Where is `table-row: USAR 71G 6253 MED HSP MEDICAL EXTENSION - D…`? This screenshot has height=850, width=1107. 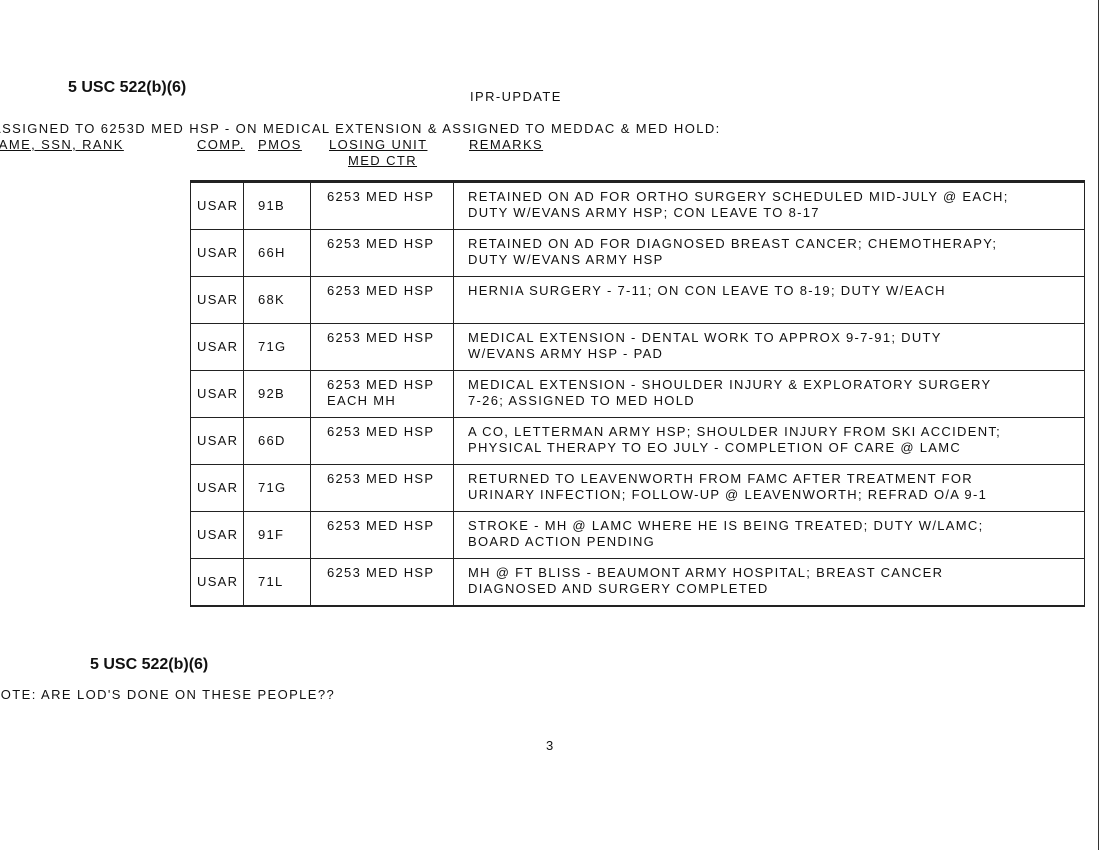 table-row: USAR 71G 6253 MED HSP MEDICAL EXTENSION - D… is located at coordinates (637, 347).